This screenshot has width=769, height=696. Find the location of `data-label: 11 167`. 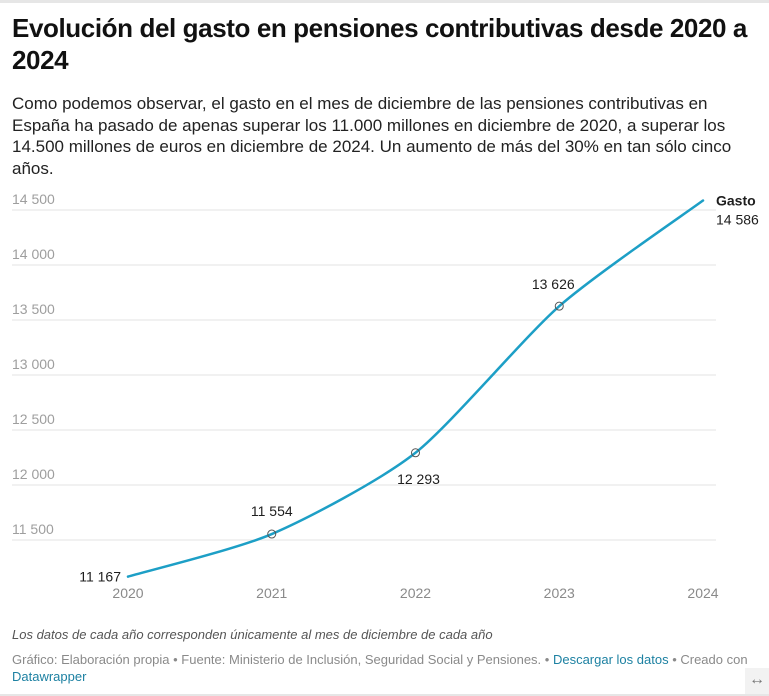

data-label: 11 167 is located at coordinates (100, 577).